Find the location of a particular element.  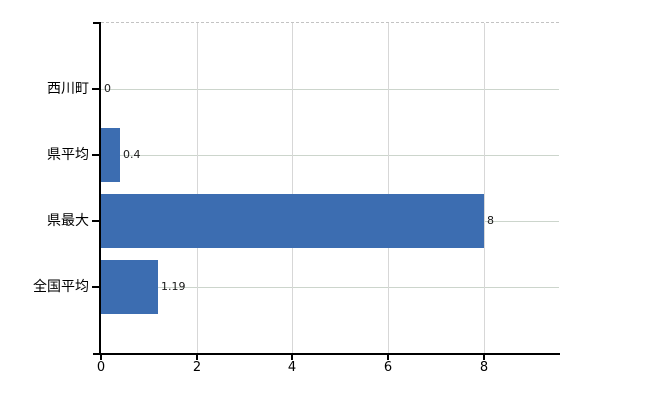

bar-value-label: 1.19 is located at coordinates (173, 286).